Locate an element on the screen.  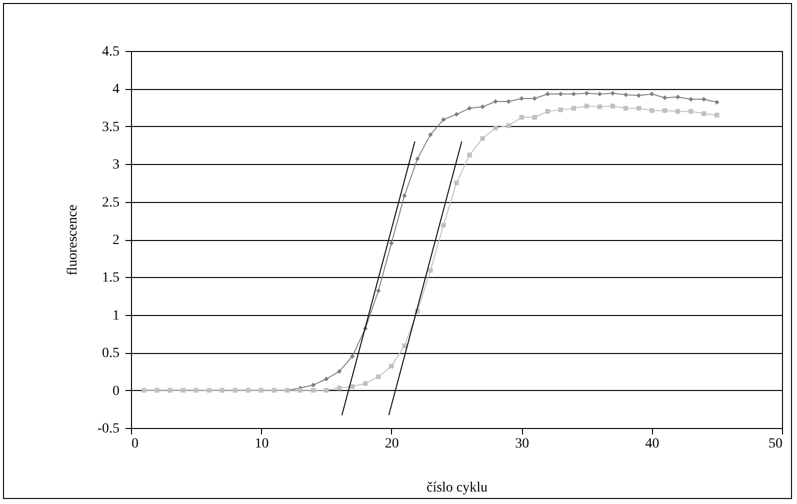
y-tick-label: 3.5 is located at coordinates (111, 127).